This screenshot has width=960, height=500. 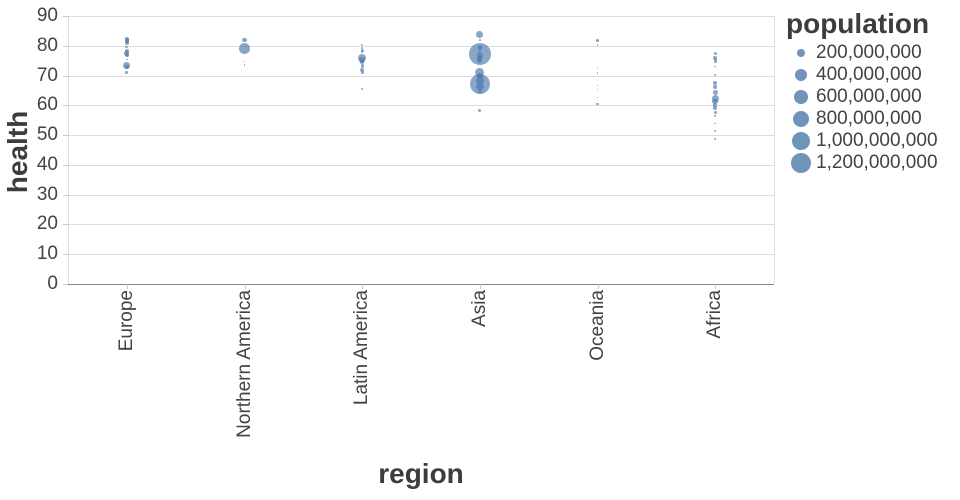 I want to click on x-category-label-text: Latin America, so click(x=362, y=348).